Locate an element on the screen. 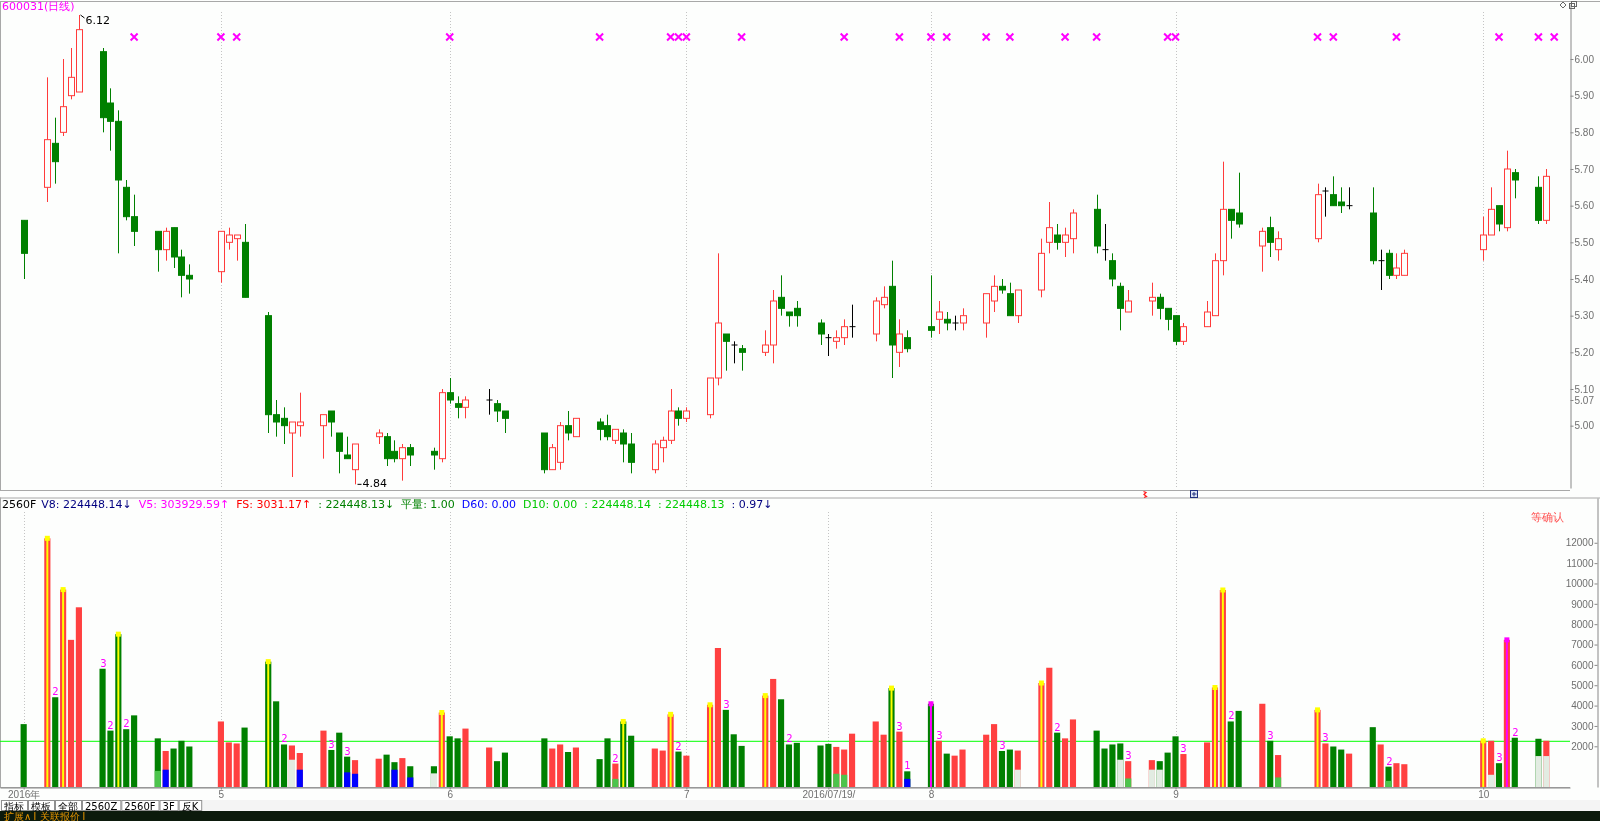 This screenshot has width=1600, height=821. x-tick-label: 2016/07/19/ is located at coordinates (829, 794).